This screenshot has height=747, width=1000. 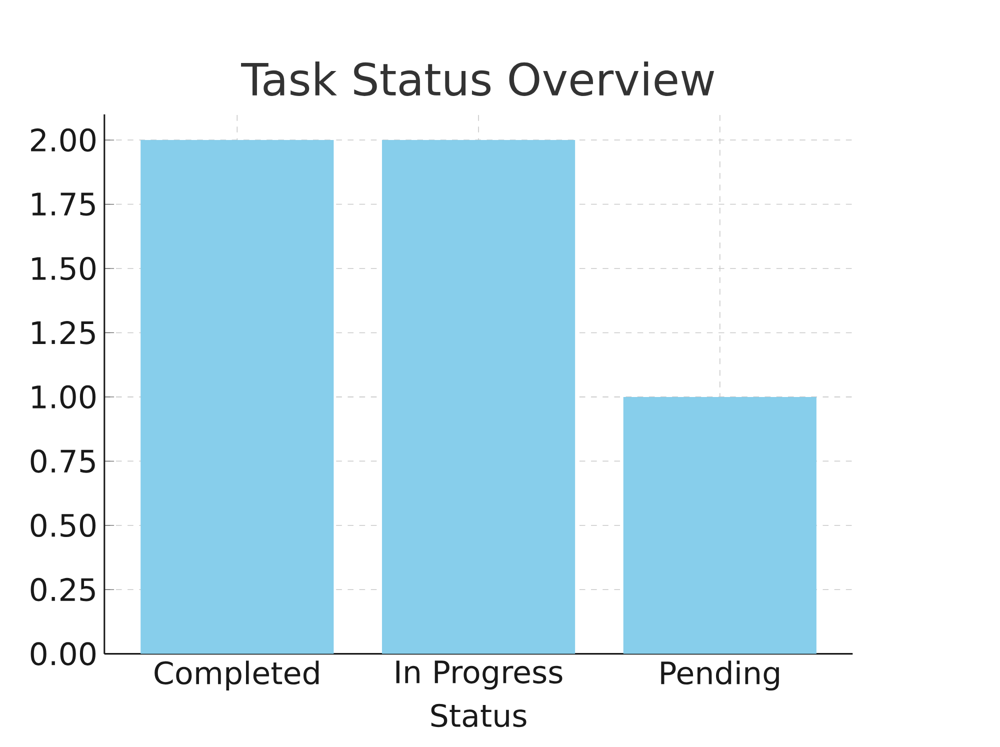 What do you see at coordinates (63, 654) in the screenshot?
I see `y-tick-label: 0.00` at bounding box center [63, 654].